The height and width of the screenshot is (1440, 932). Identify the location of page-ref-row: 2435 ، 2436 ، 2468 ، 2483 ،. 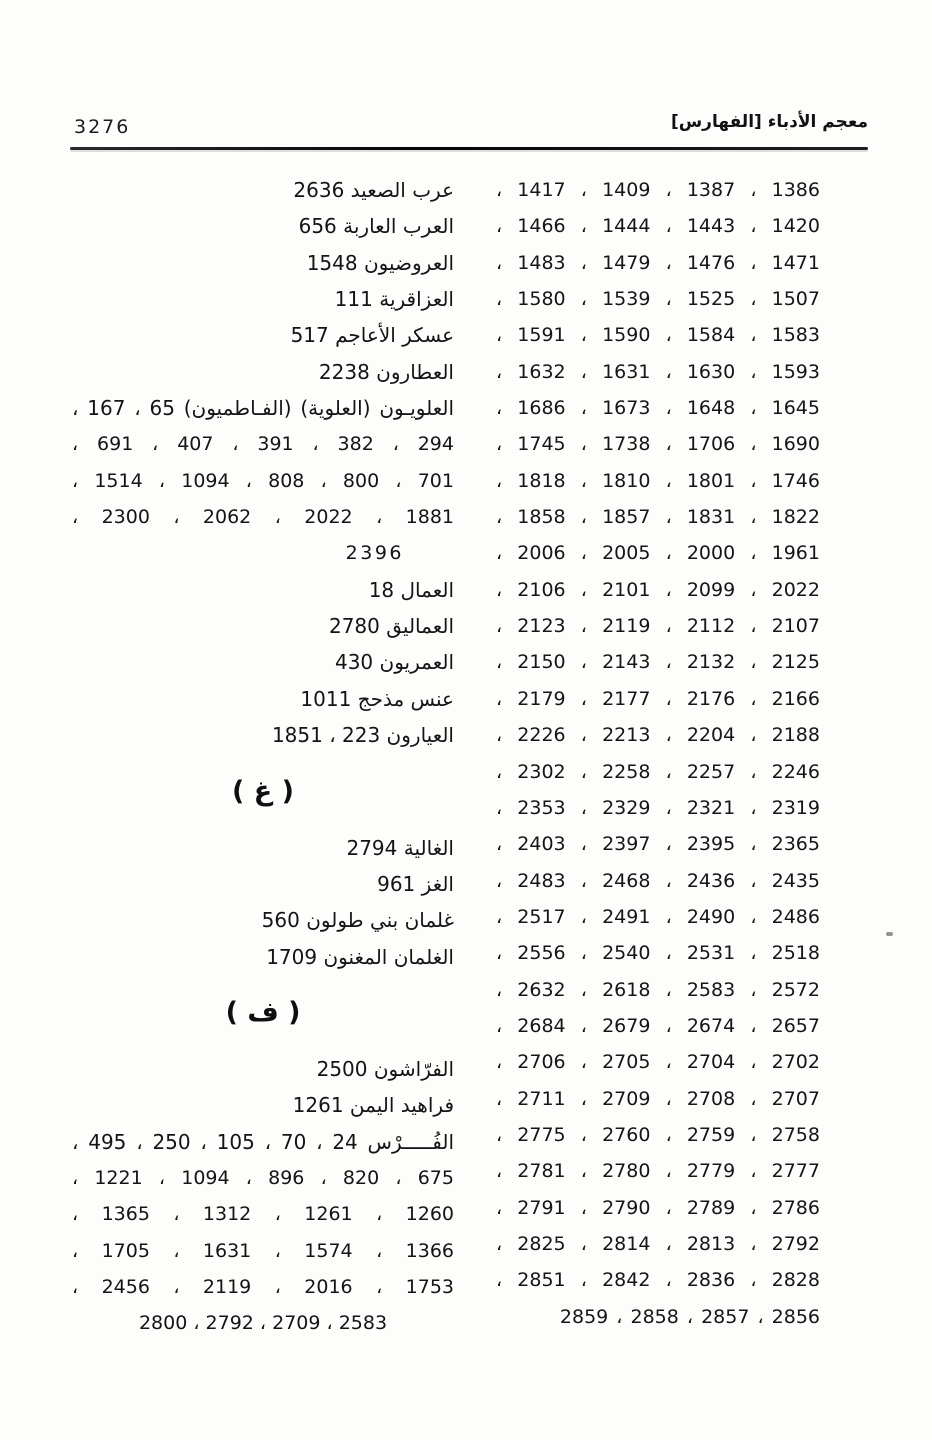
(658, 880).